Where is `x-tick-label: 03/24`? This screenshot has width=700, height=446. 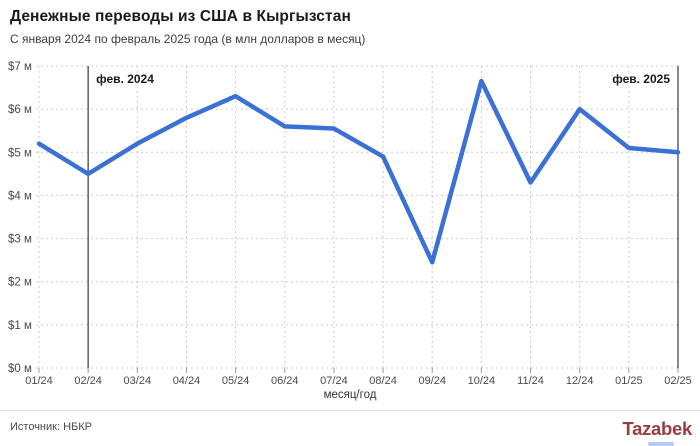 x-tick-label: 03/24 is located at coordinates (138, 381).